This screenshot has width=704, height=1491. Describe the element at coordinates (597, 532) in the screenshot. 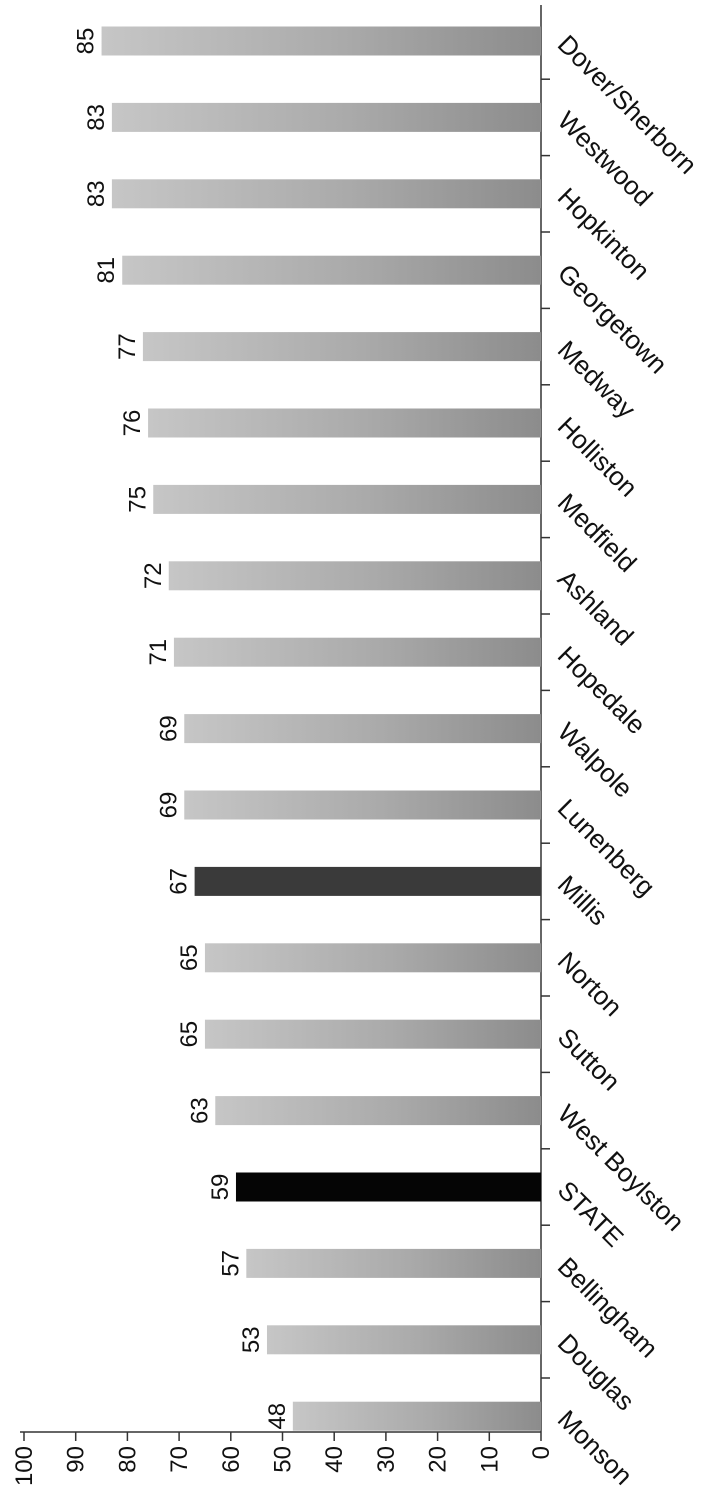

I see `category-label: Medfield` at that location.